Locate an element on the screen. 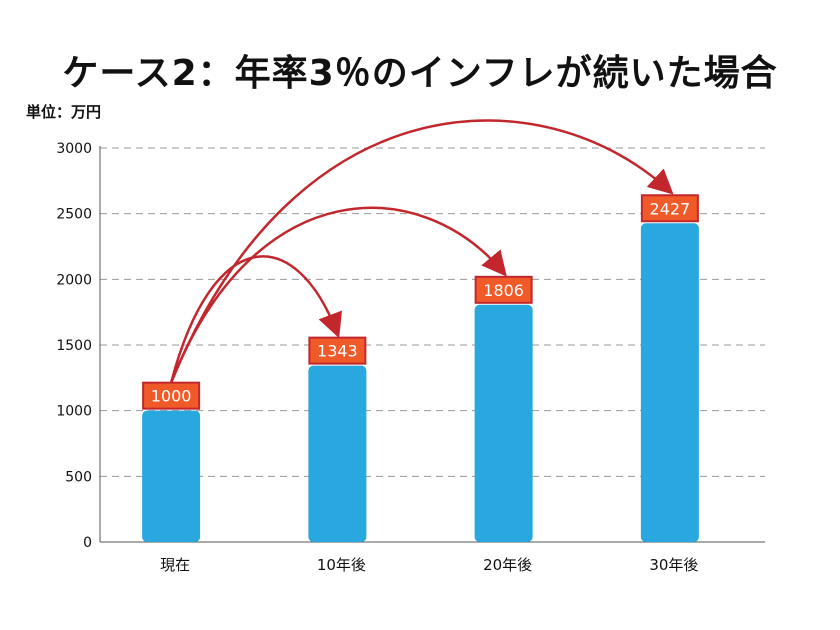 Image resolution: width=840 pixels, height=630 pixels. y-tick-label: 500 is located at coordinates (78, 477).